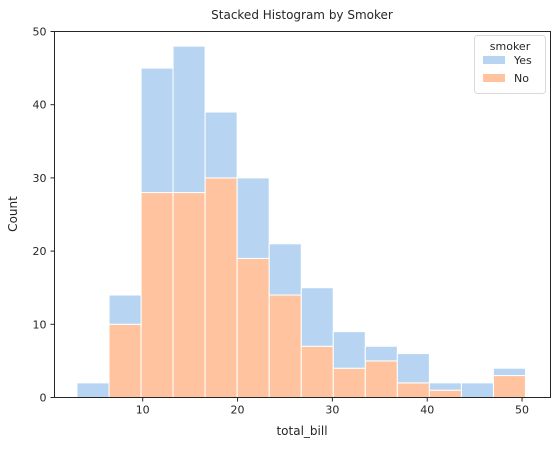 This screenshot has height=452, width=558. What do you see at coordinates (510, 46) in the screenshot?
I see `legend-title: smoker` at bounding box center [510, 46].